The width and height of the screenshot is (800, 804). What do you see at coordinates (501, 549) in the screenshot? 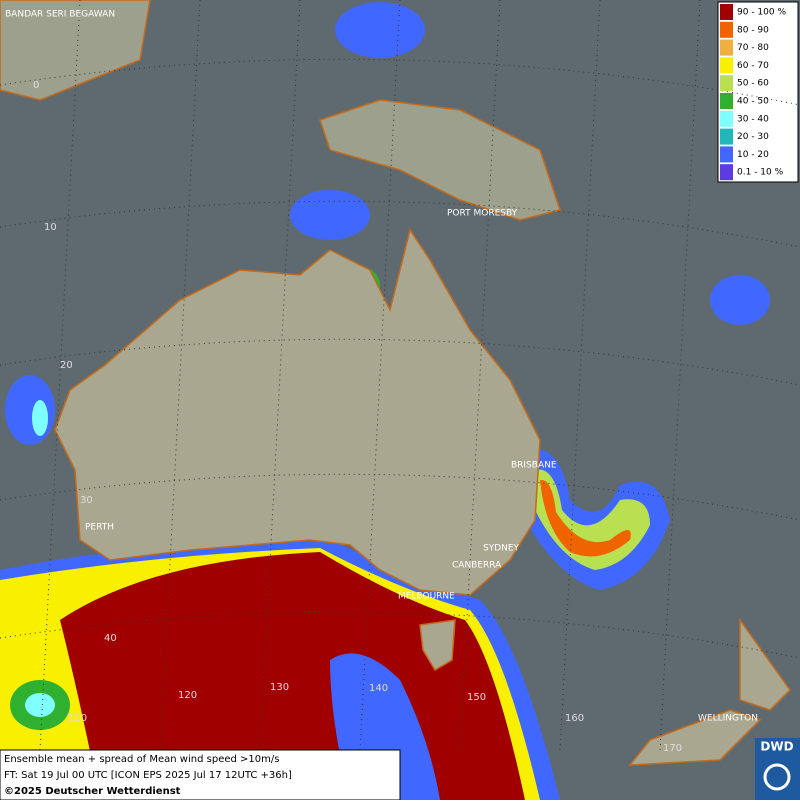
I see `city-label: SYDNEY` at bounding box center [501, 549].